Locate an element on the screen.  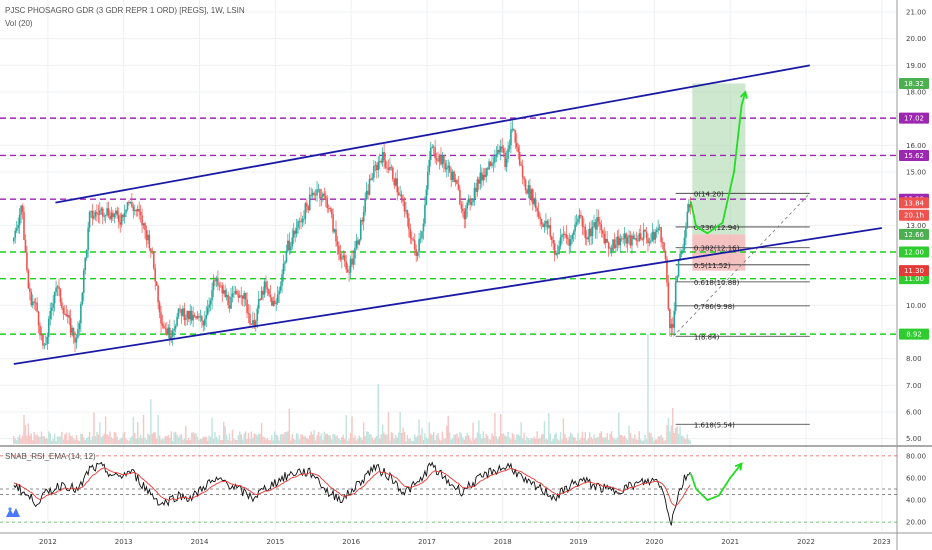
time-tick-2015: 2015 is located at coordinates (275, 542).